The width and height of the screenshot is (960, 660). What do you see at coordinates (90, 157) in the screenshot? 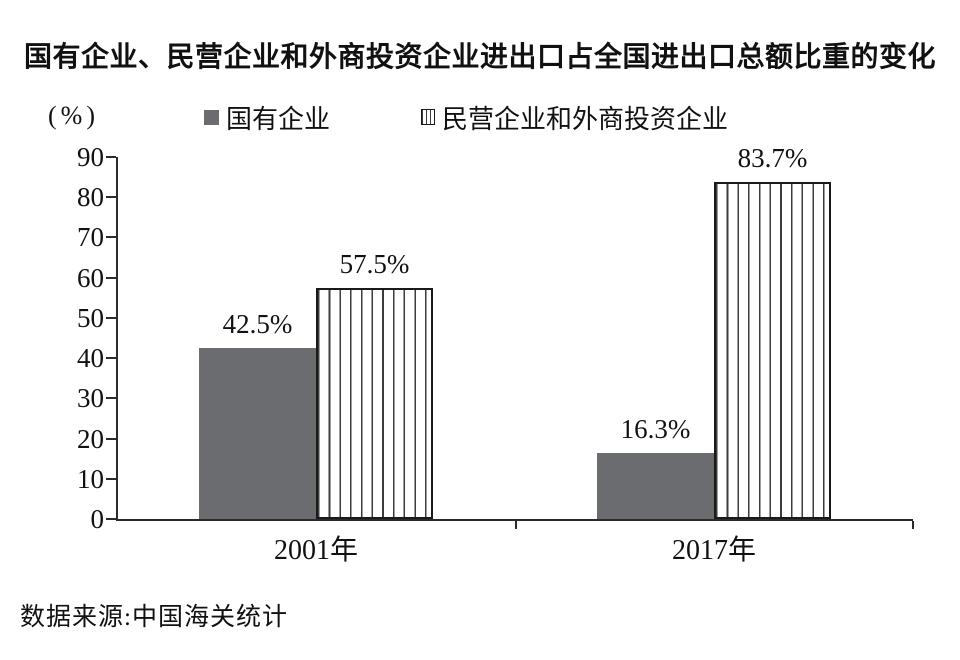
I see `y-tick-label: 90` at bounding box center [90, 157].